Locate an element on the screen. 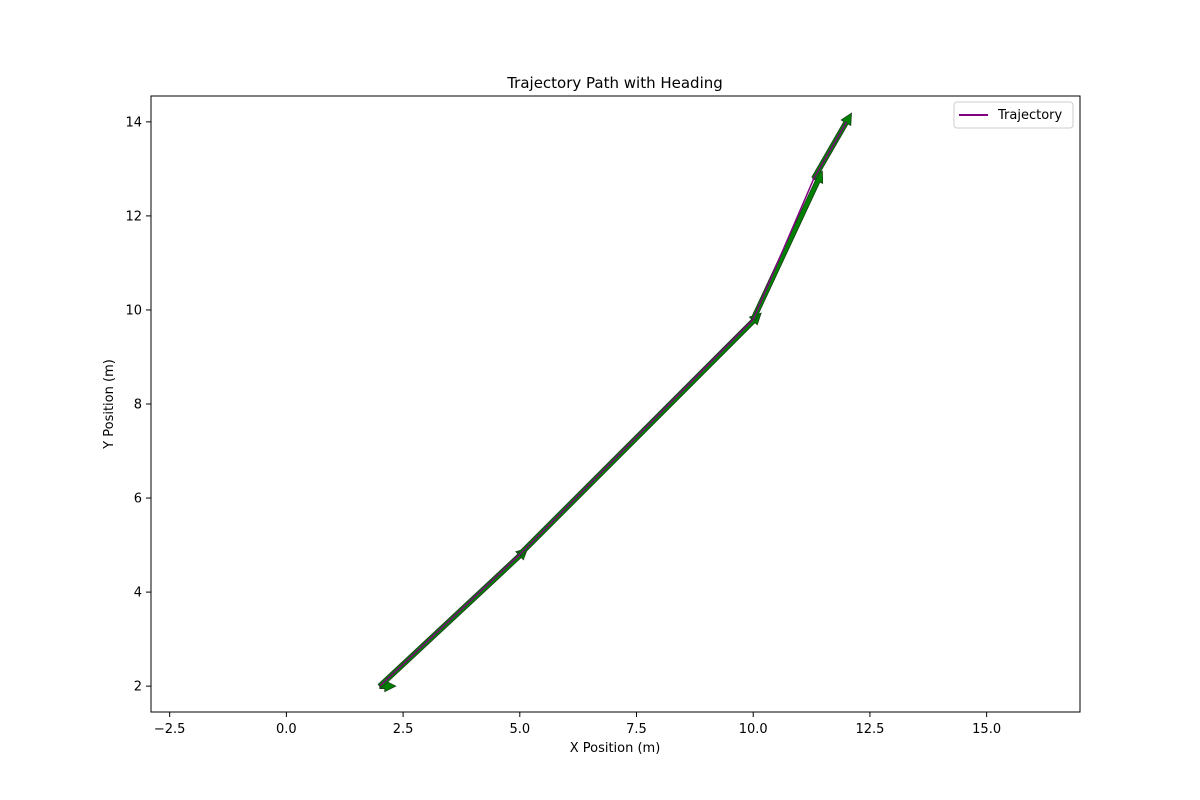  y-tick-label: 10 is located at coordinates (133, 310).